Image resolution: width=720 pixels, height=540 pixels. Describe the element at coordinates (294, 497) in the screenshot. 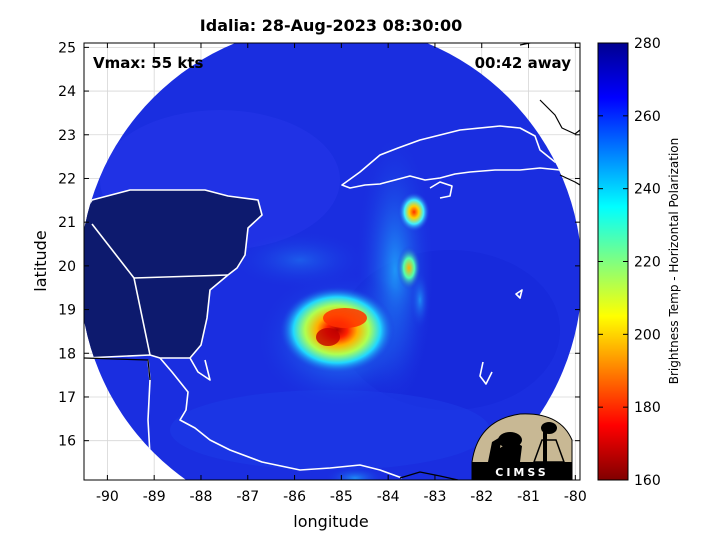

I see `x-tick-label: -86` at that location.